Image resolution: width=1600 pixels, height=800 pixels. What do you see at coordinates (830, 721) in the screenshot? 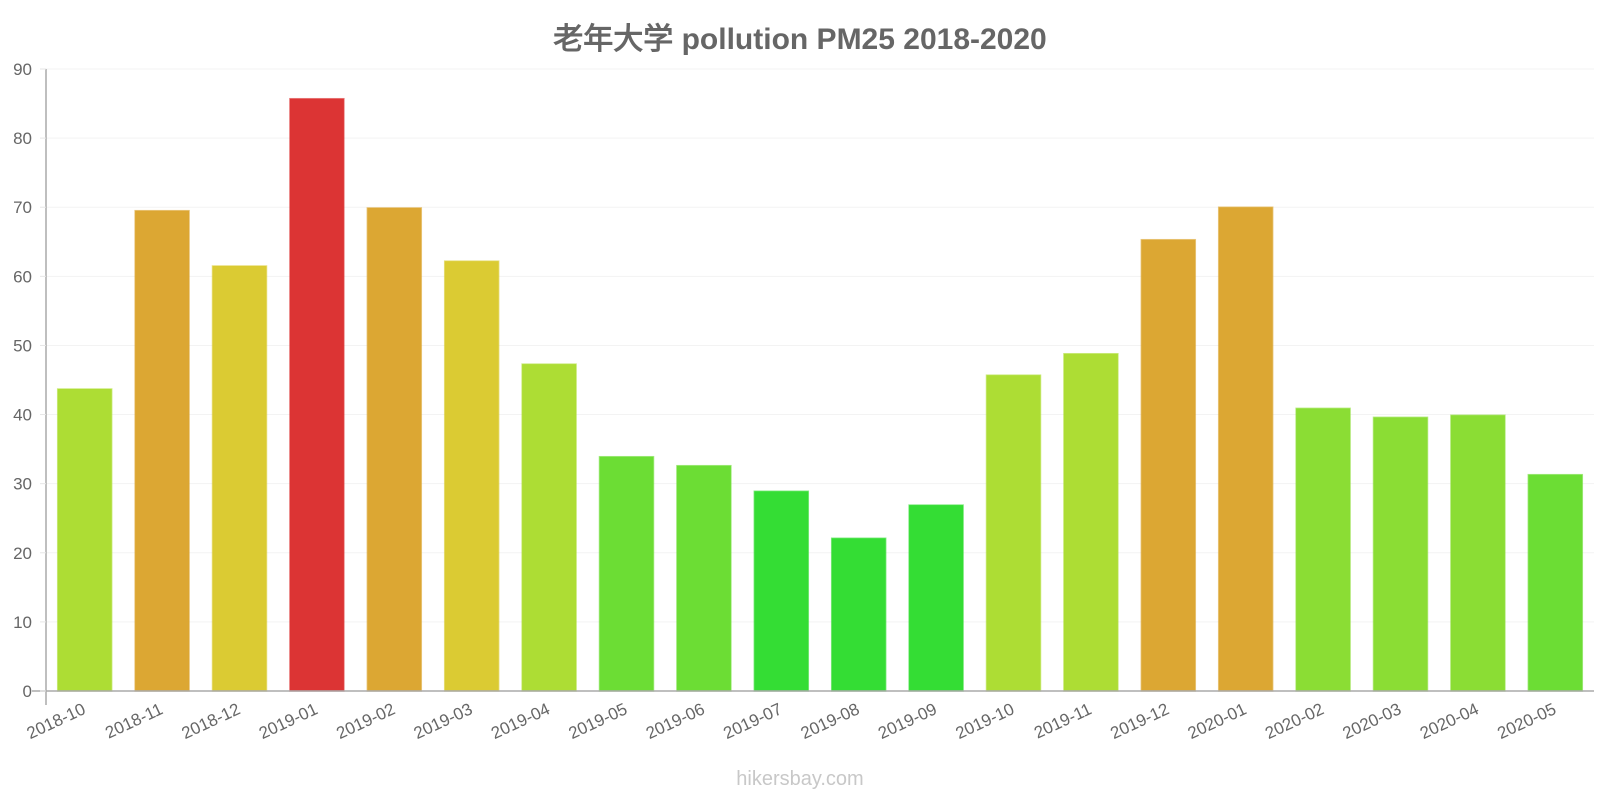
I see `x-tick-label: 2019-08` at bounding box center [830, 721].